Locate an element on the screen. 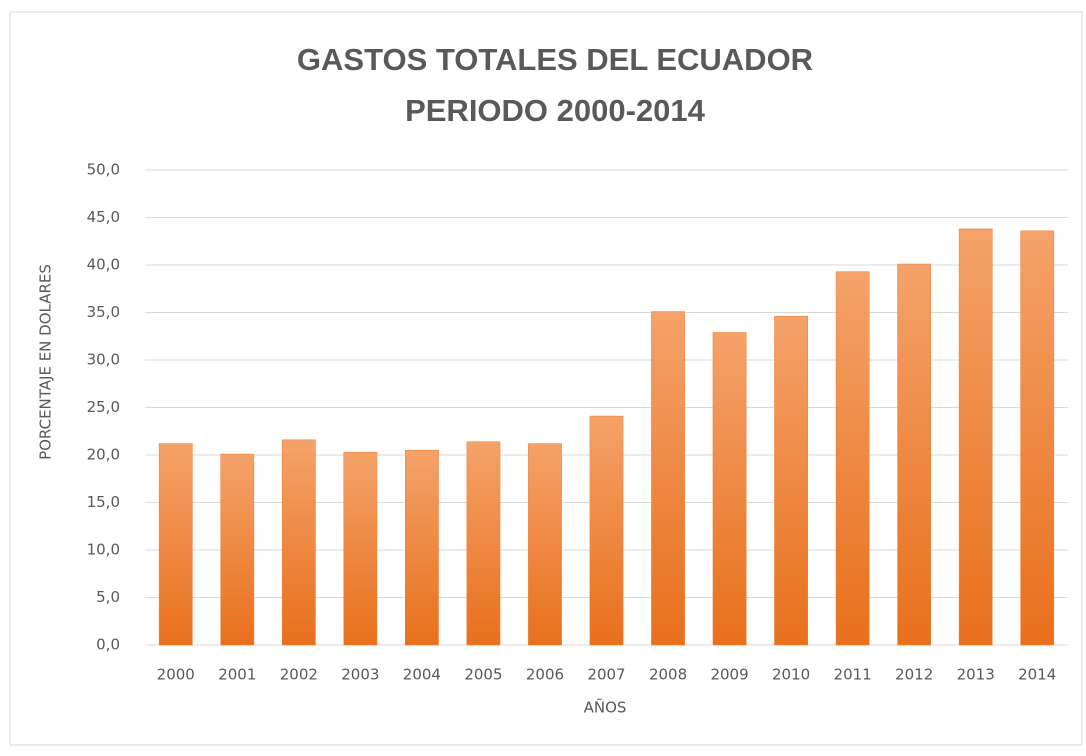 The image size is (1086, 756). y-tick-label: 45,0 is located at coordinates (103, 217).